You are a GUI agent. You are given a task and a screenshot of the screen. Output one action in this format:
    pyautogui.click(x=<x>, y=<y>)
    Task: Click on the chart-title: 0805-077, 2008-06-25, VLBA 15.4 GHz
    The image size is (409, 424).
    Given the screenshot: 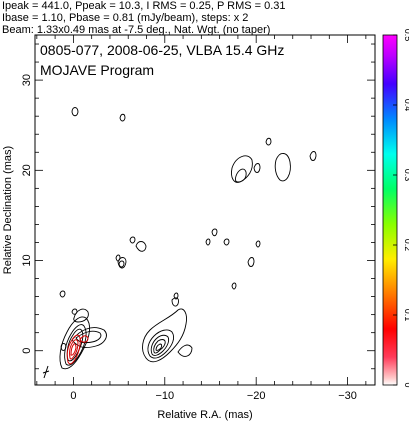 What is the action you would take?
    pyautogui.click(x=162, y=50)
    